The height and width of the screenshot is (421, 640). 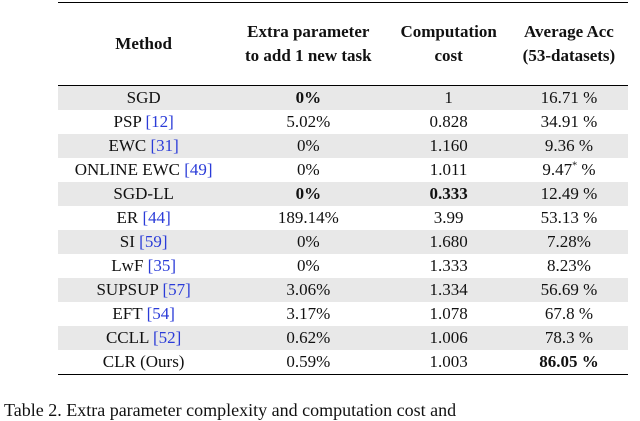 I want to click on param-cell: 189.14%, so click(x=308, y=218).